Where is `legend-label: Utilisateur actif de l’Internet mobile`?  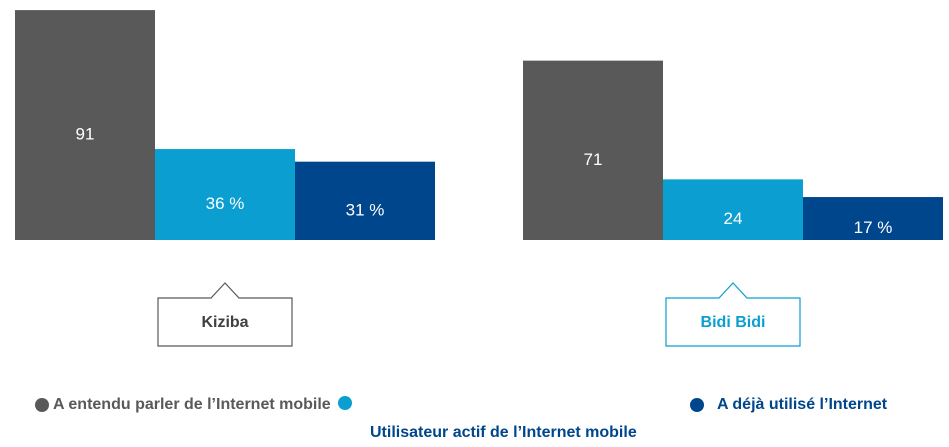 legend-label: Utilisateur actif de l’Internet mobile is located at coordinates (503, 432).